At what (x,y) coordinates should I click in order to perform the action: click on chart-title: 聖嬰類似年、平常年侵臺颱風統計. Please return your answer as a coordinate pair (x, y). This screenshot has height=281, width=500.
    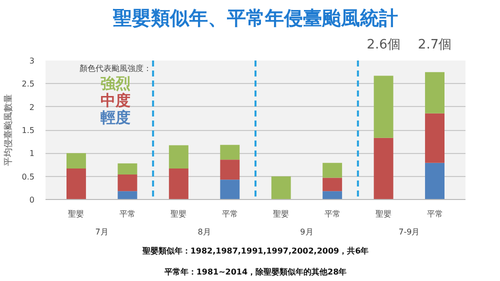
    Looking at the image, I should click on (255, 19).